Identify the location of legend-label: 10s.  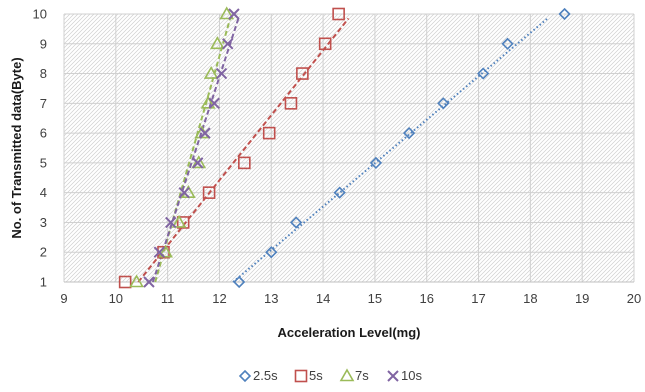
(411, 375).